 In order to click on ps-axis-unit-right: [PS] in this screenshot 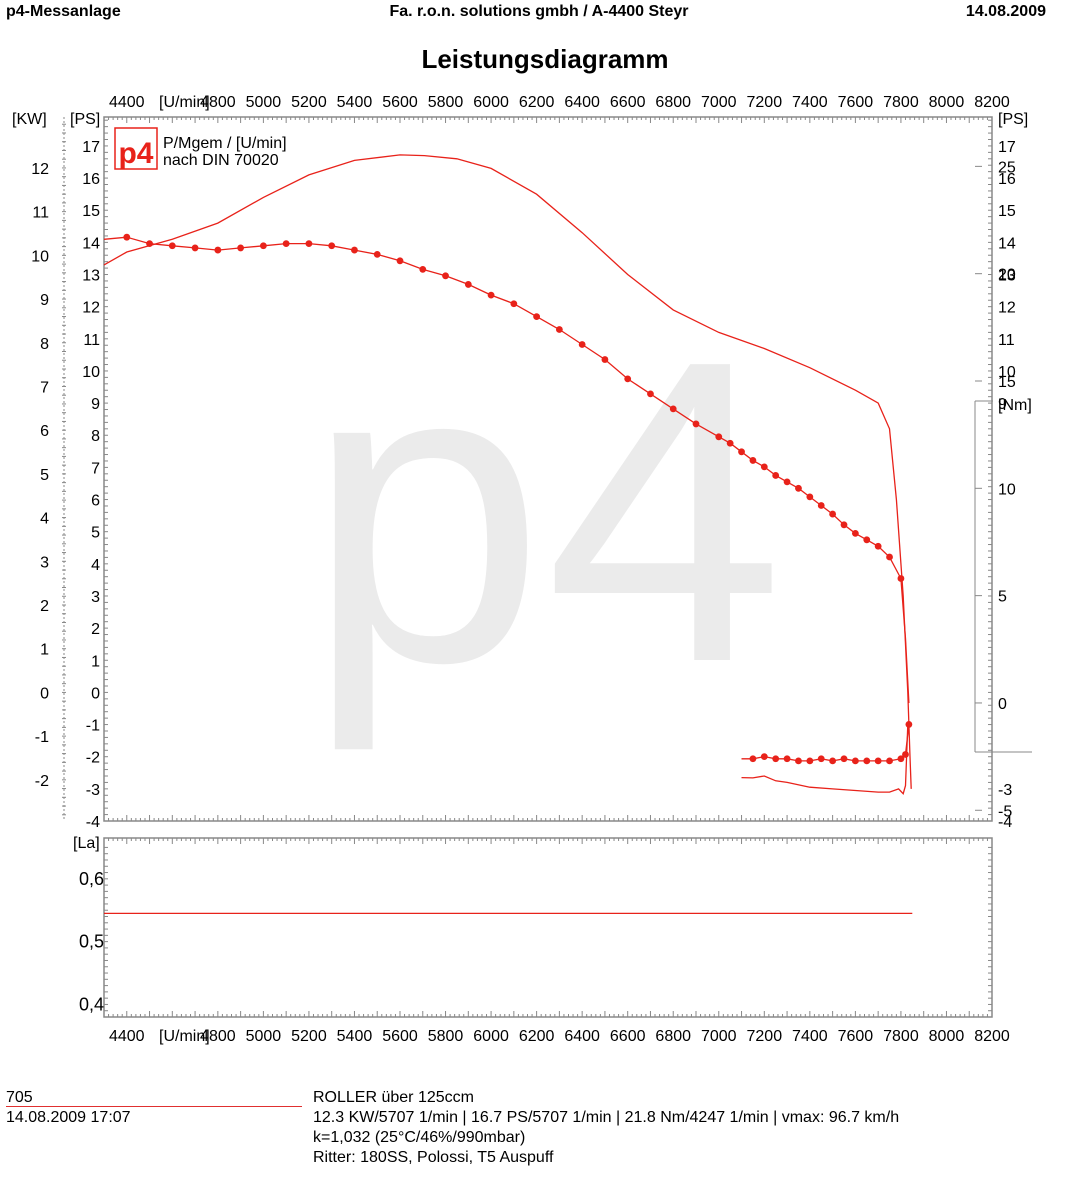, I will do `click(1013, 119)`.